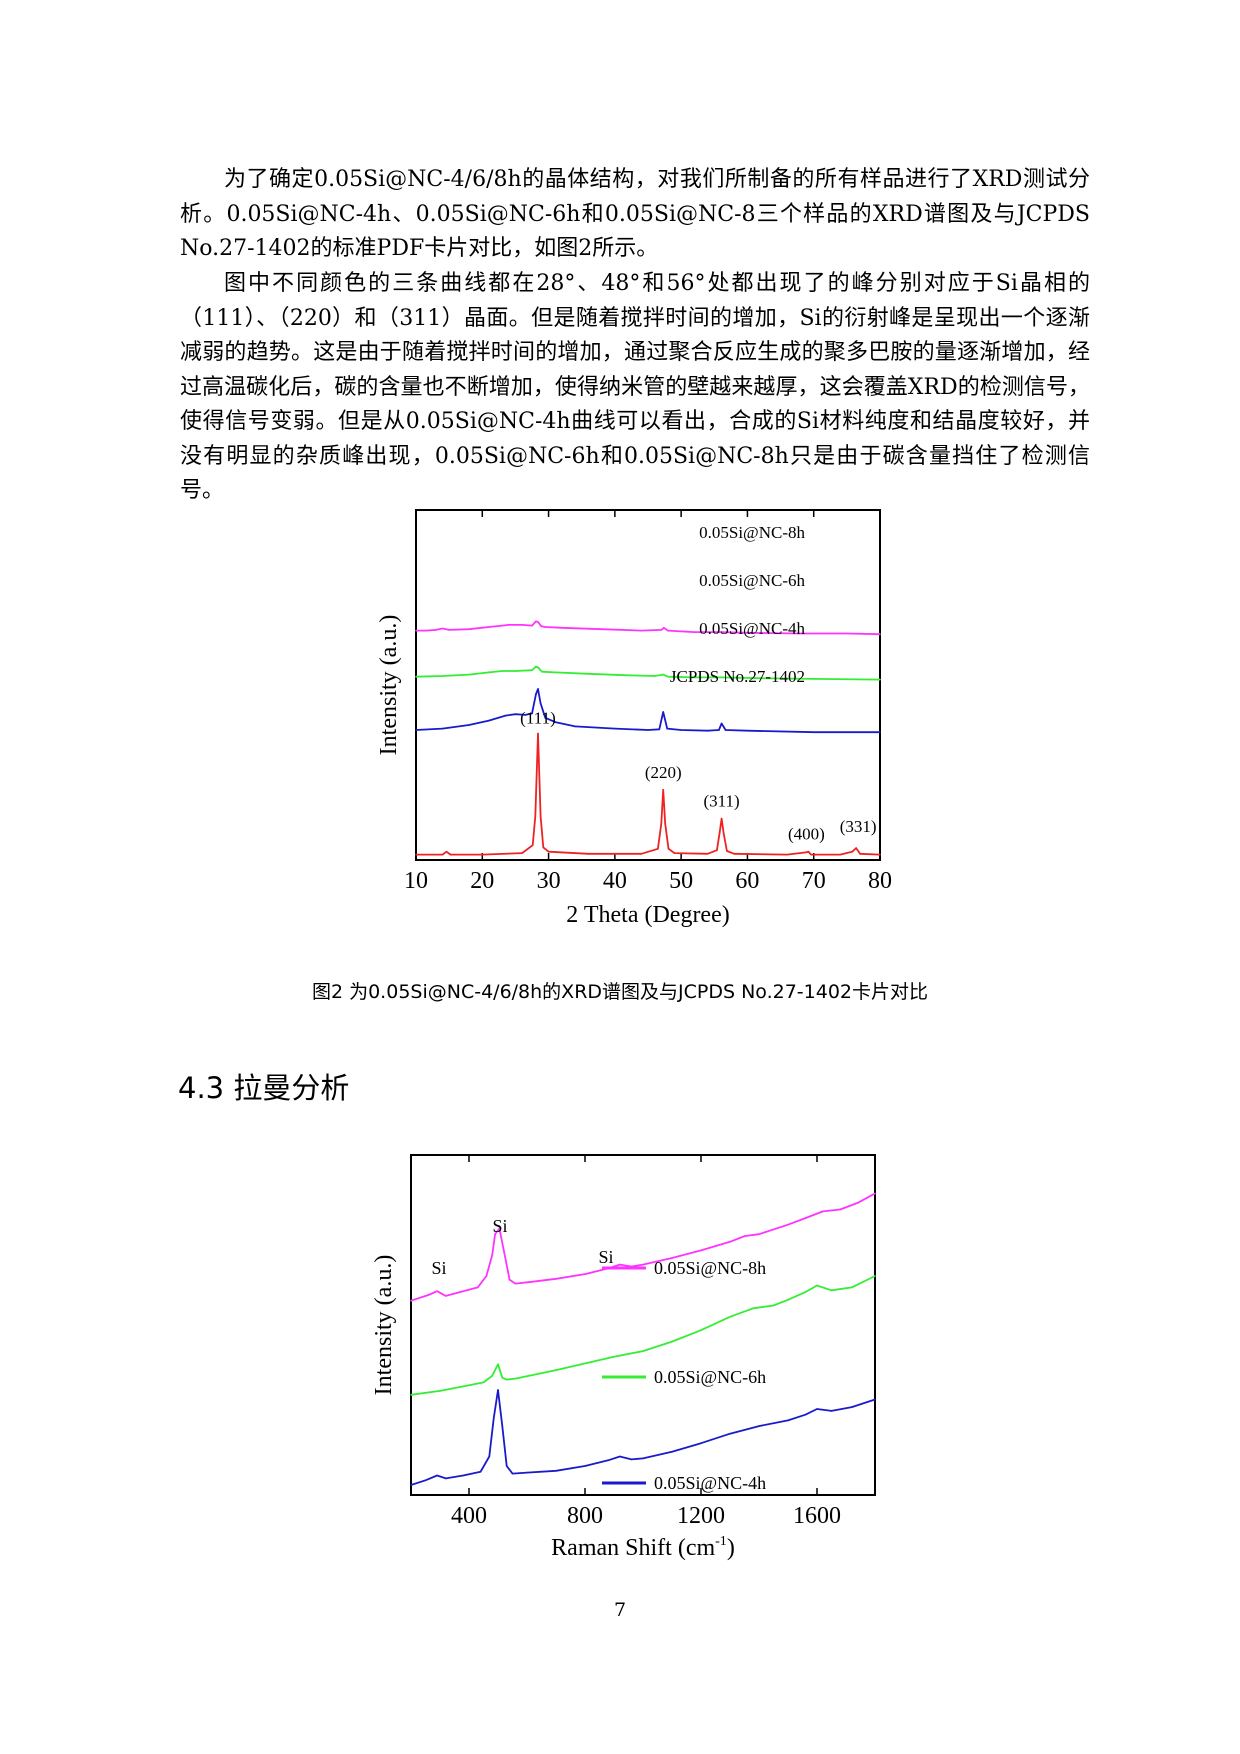 The width and height of the screenshot is (1240, 1754). I want to click on xrd-series-label-0: 0.05Si@NC-8h, so click(752, 532).